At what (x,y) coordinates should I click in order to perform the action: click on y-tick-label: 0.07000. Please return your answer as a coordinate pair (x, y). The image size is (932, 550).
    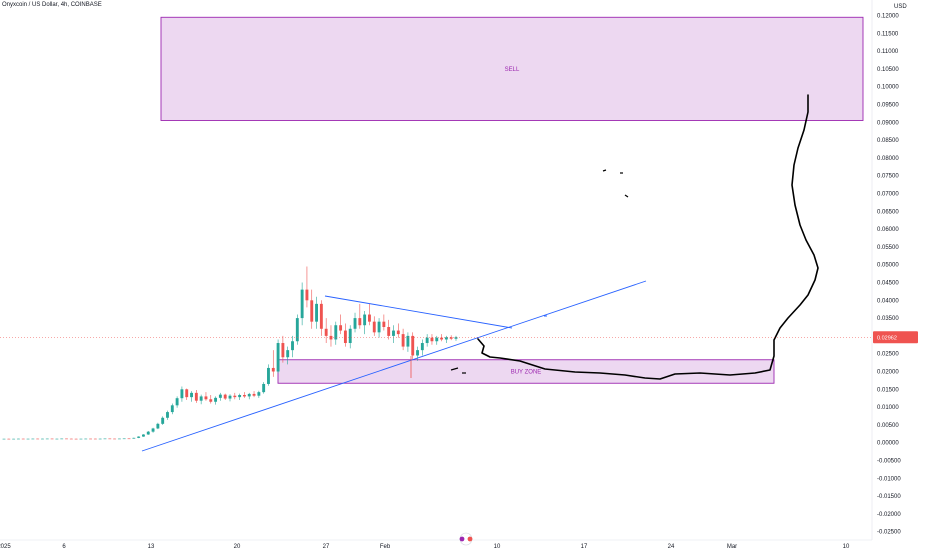
    Looking at the image, I should click on (888, 195).